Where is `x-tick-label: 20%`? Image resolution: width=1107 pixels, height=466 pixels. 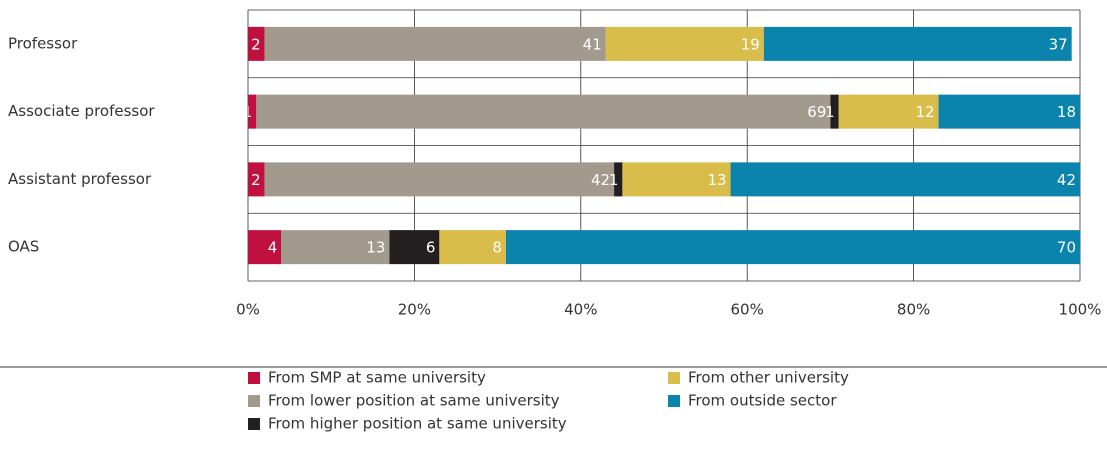
x-tick-label: 20% is located at coordinates (414, 310).